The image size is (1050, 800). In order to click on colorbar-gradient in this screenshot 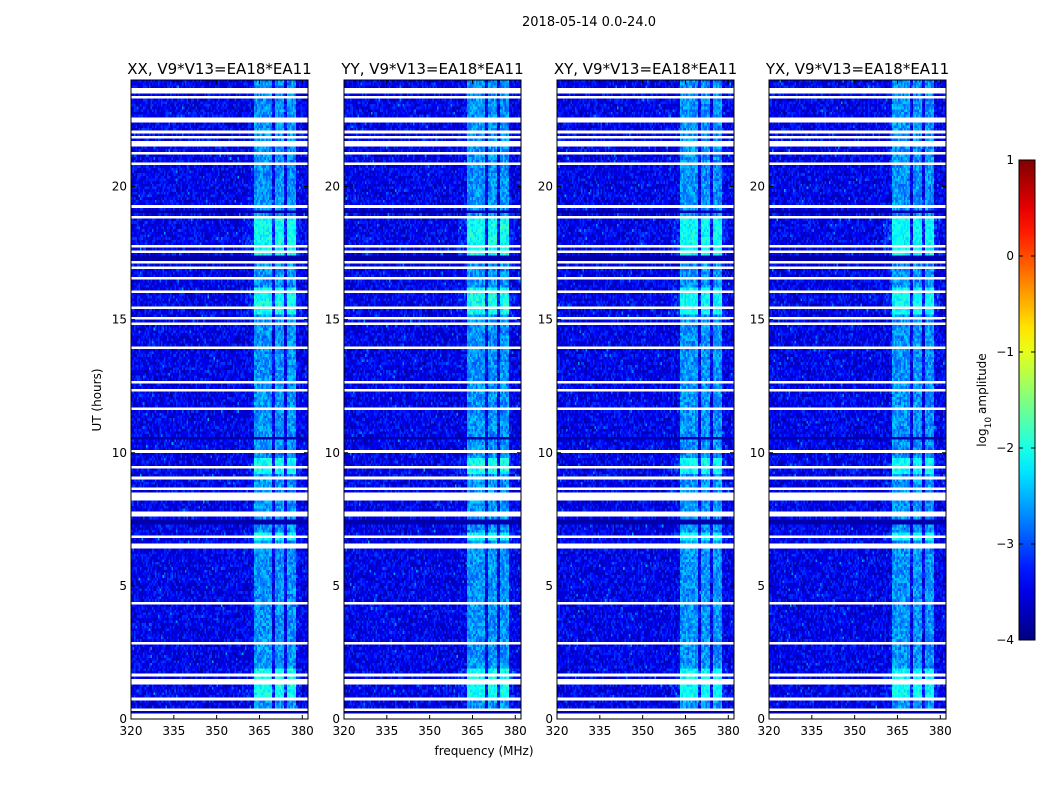, I will do `click(1027, 400)`.